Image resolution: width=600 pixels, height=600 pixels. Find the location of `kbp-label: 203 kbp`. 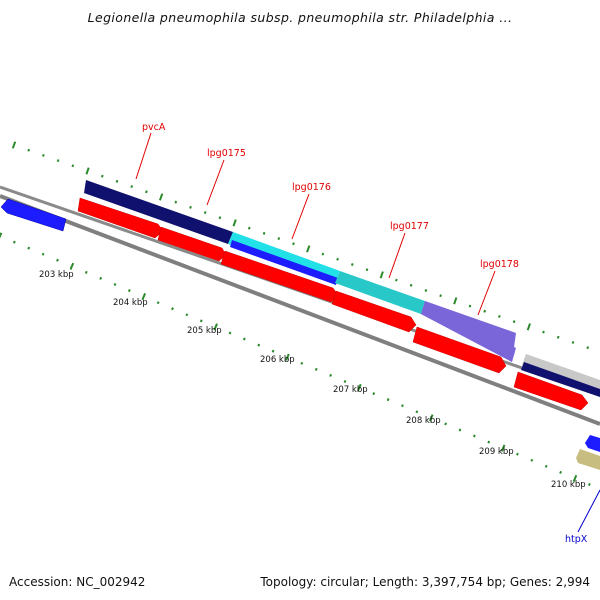

kbp-label: 203 kbp is located at coordinates (56, 275).